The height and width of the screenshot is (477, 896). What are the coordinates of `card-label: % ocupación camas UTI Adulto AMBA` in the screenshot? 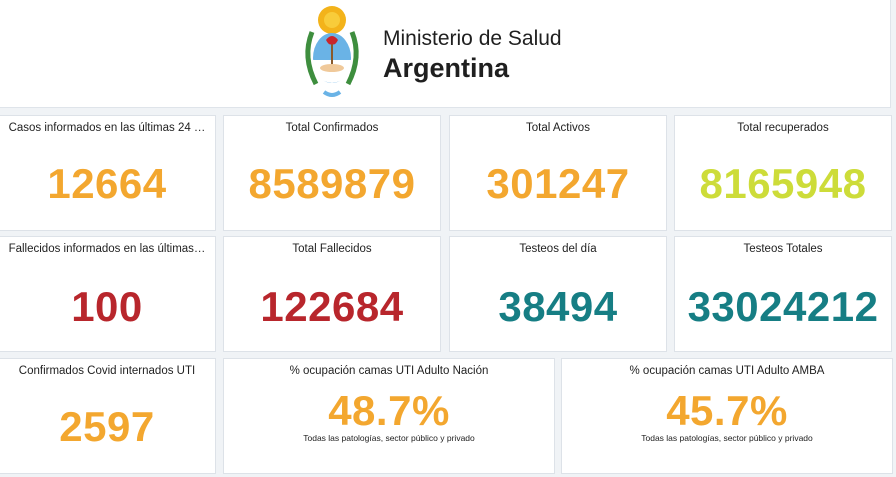 It's located at (727, 371).